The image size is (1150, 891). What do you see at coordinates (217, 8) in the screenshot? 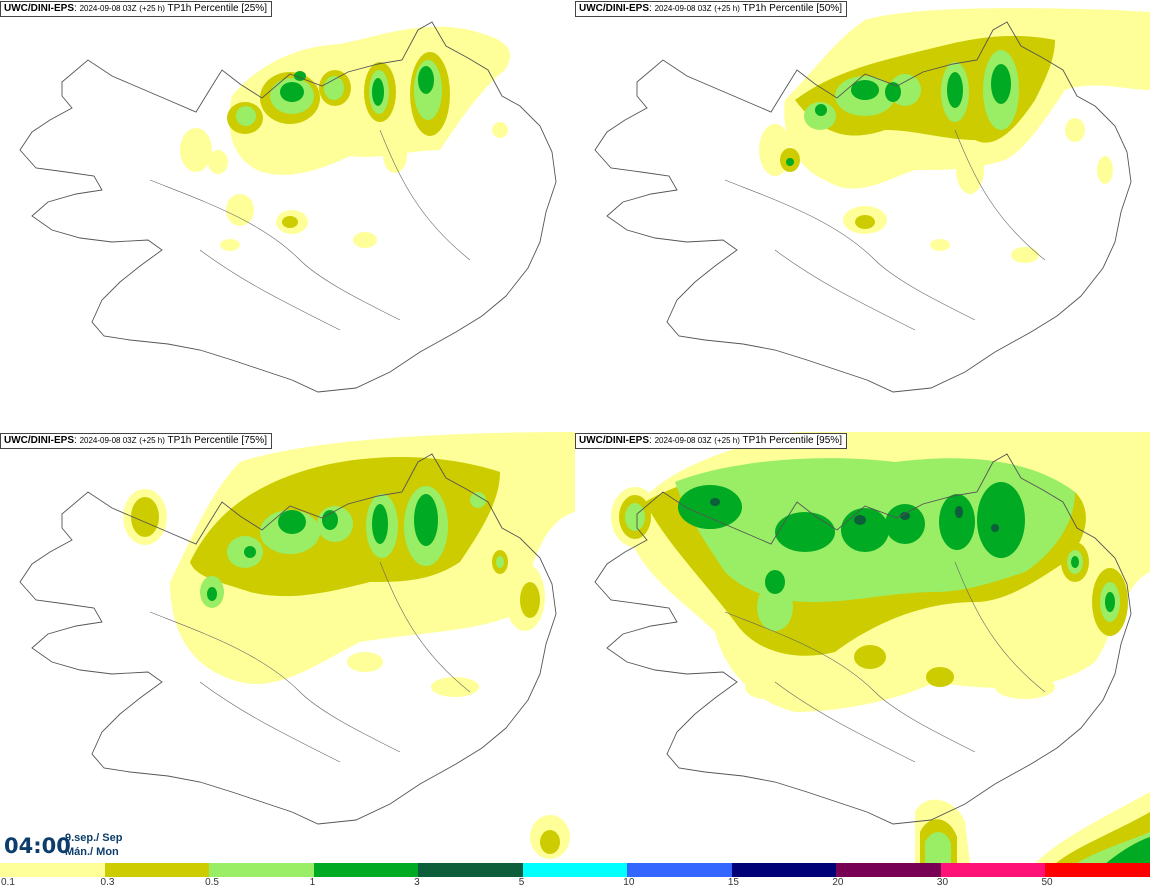
I see `parameter-name: TP1h Percentile [25%]` at bounding box center [217, 8].